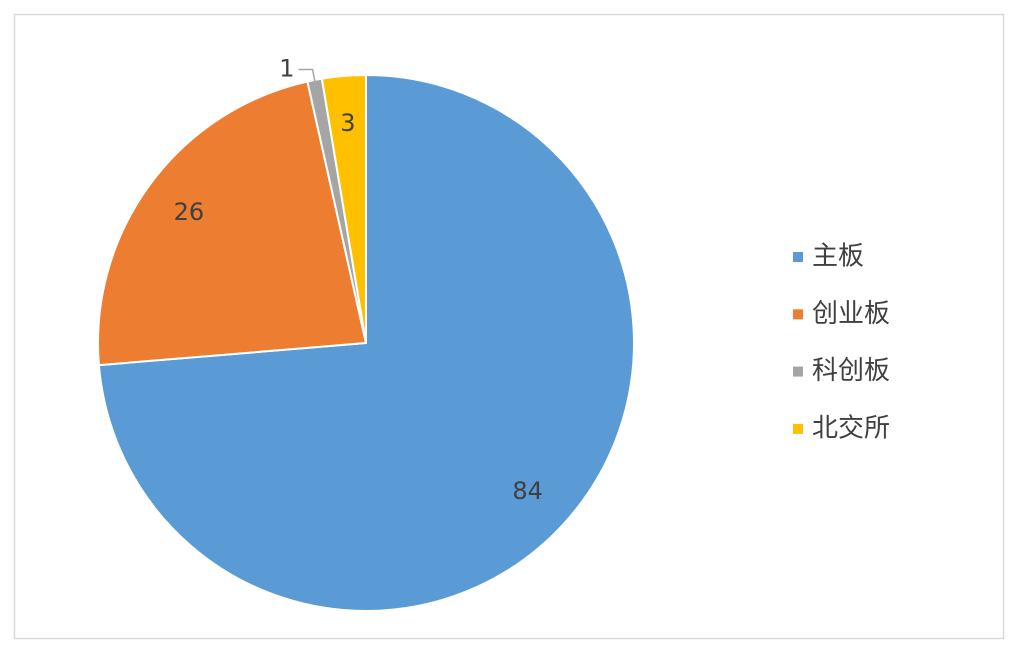 The width and height of the screenshot is (1027, 655). I want to click on legend-label: 北交所, so click(851, 428).